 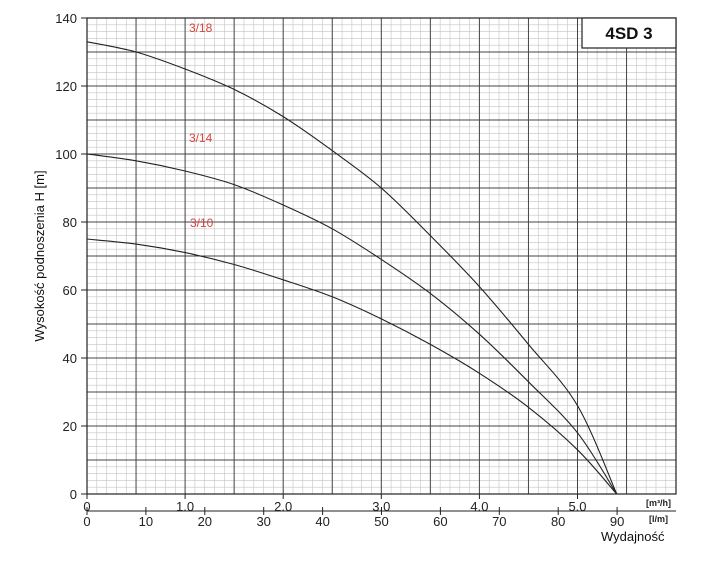 What do you see at coordinates (86, 506) in the screenshot?
I see `x-tick-label: 0` at bounding box center [86, 506].